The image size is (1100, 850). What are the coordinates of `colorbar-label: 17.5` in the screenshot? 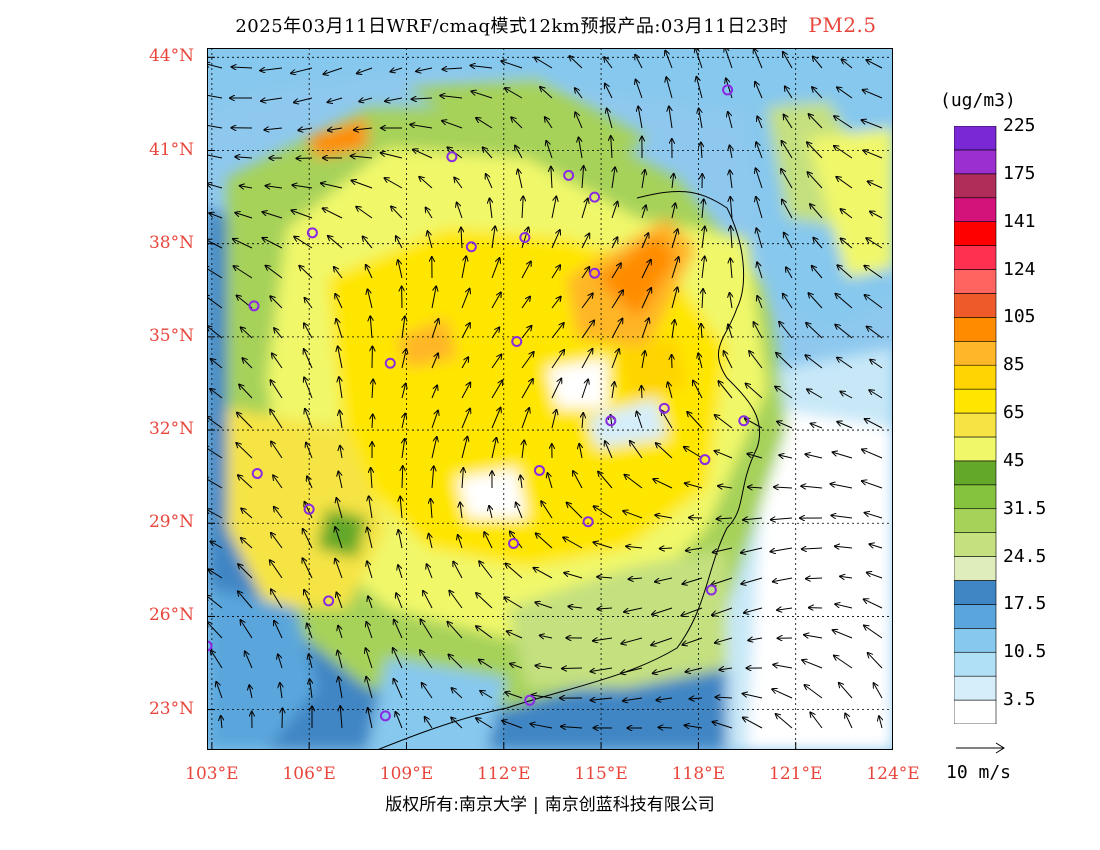 It's located at (1025, 604).